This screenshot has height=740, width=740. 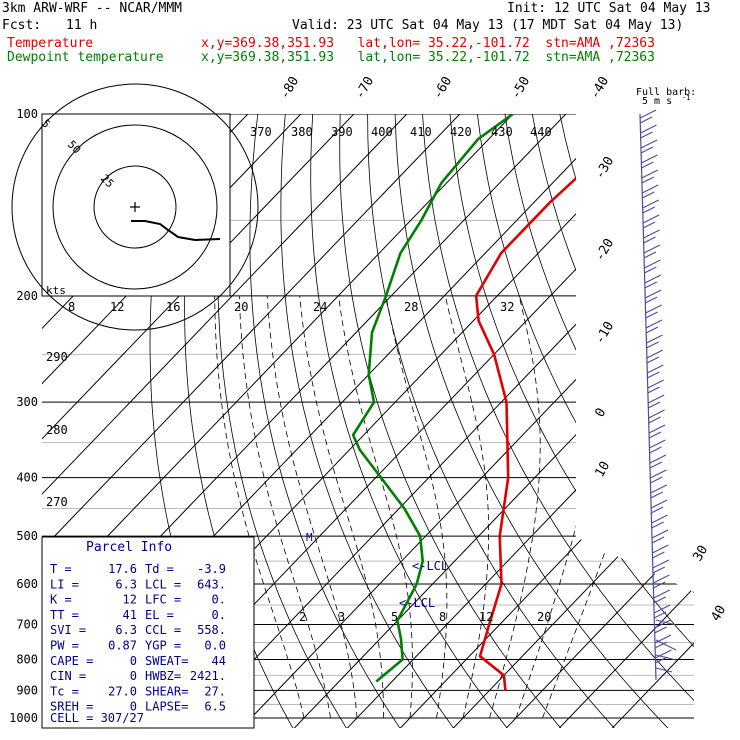 What do you see at coordinates (289, 88) in the screenshot?
I see `isotherm-label: -80` at bounding box center [289, 88].